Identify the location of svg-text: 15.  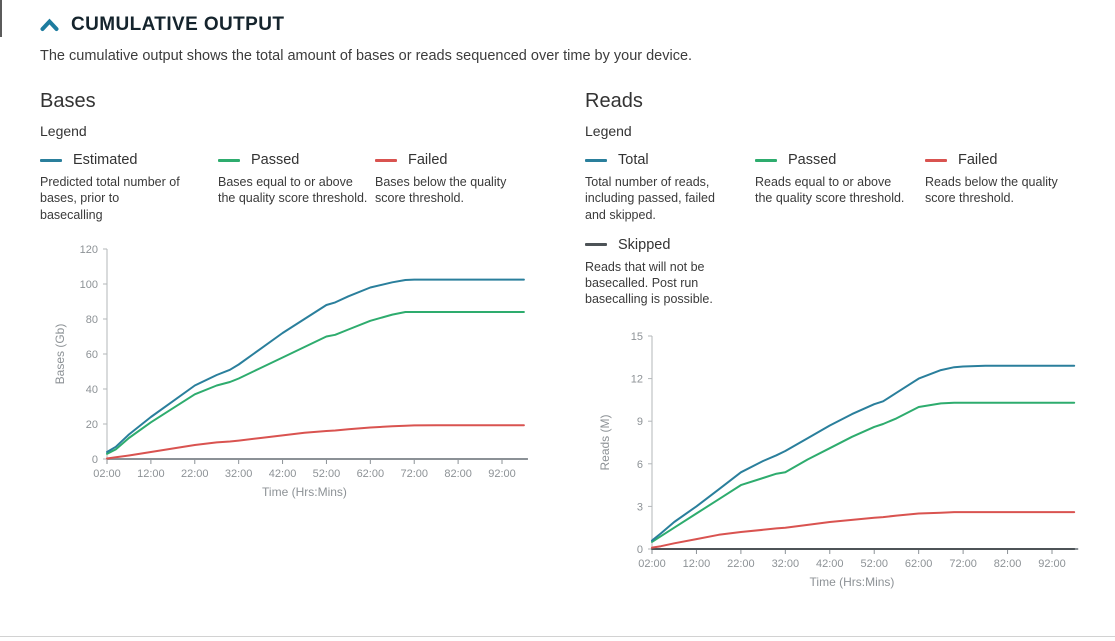
(637, 337).